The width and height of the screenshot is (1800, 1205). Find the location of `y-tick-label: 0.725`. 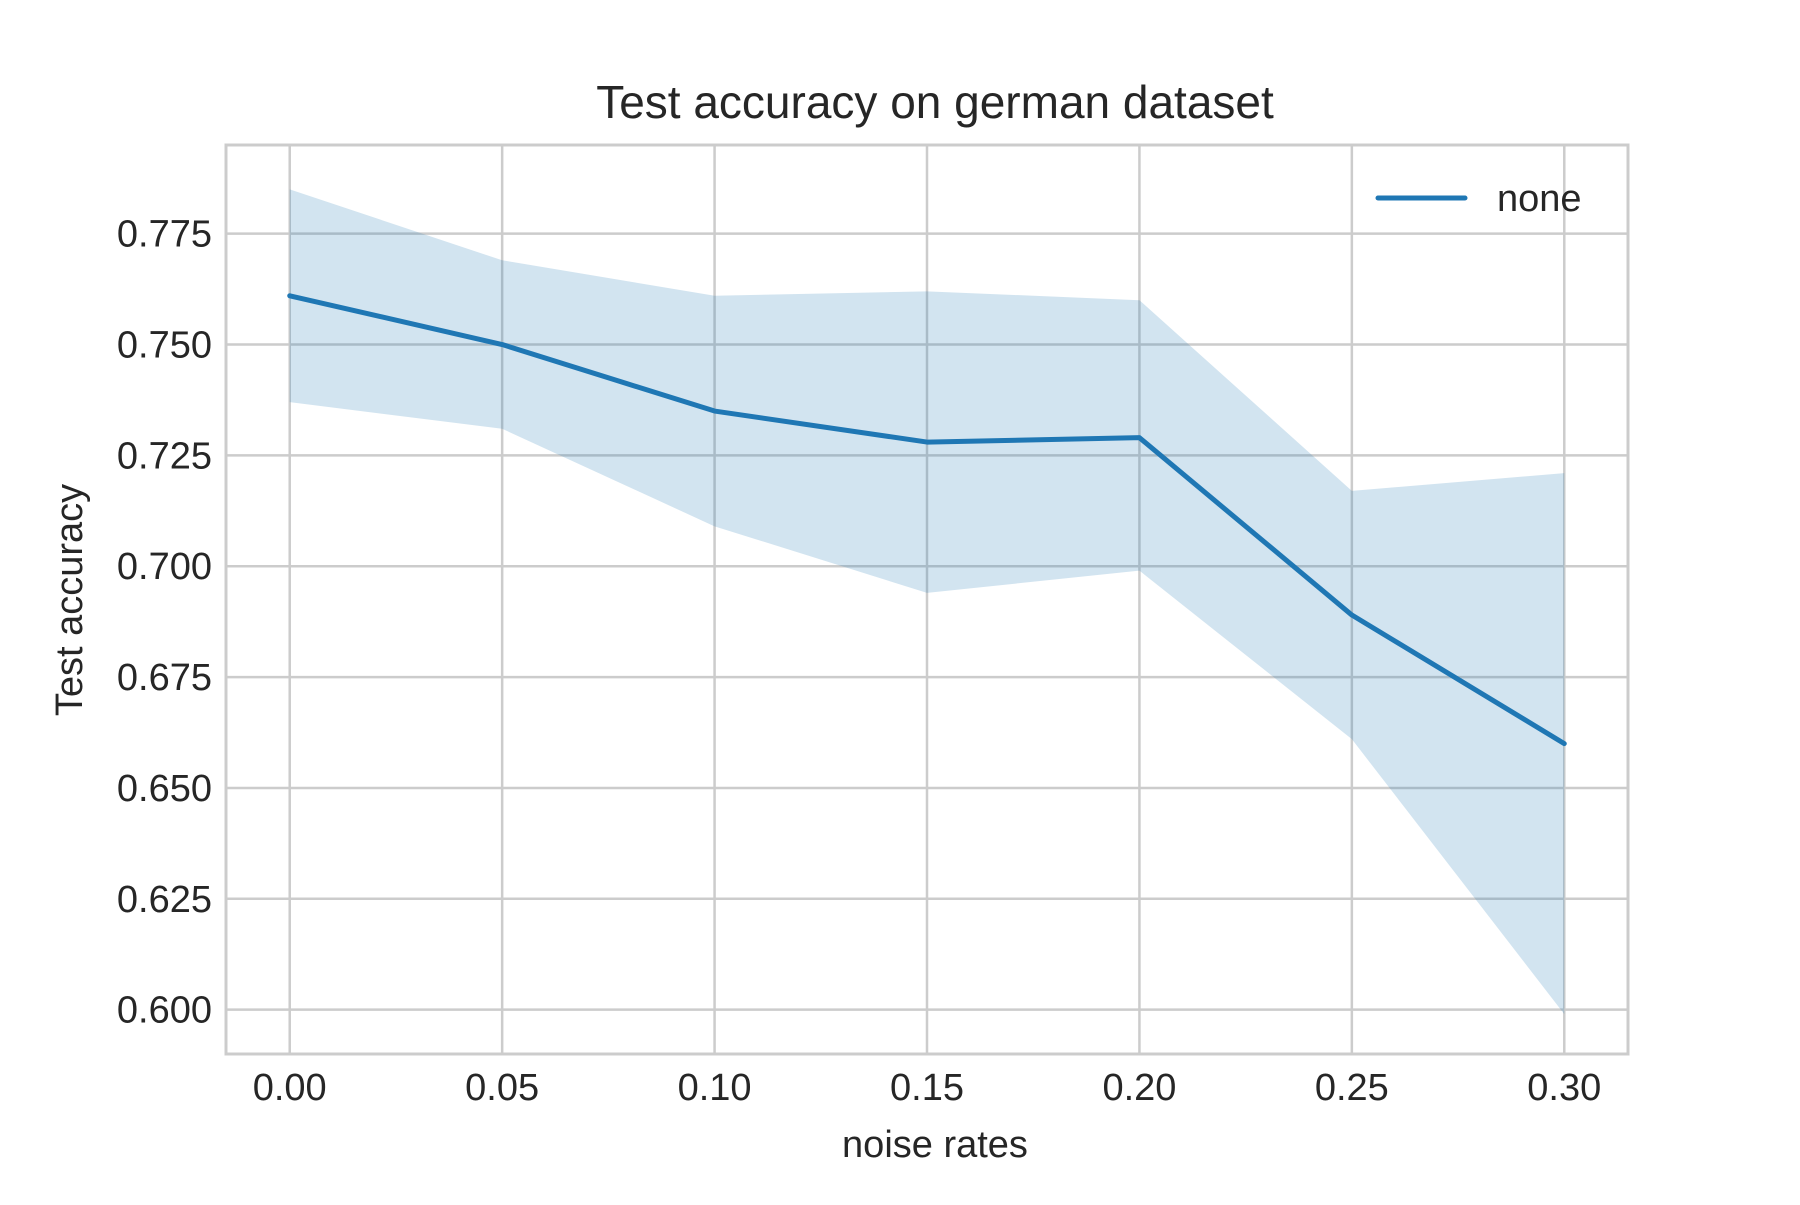

y-tick-label: 0.725 is located at coordinates (164, 456).